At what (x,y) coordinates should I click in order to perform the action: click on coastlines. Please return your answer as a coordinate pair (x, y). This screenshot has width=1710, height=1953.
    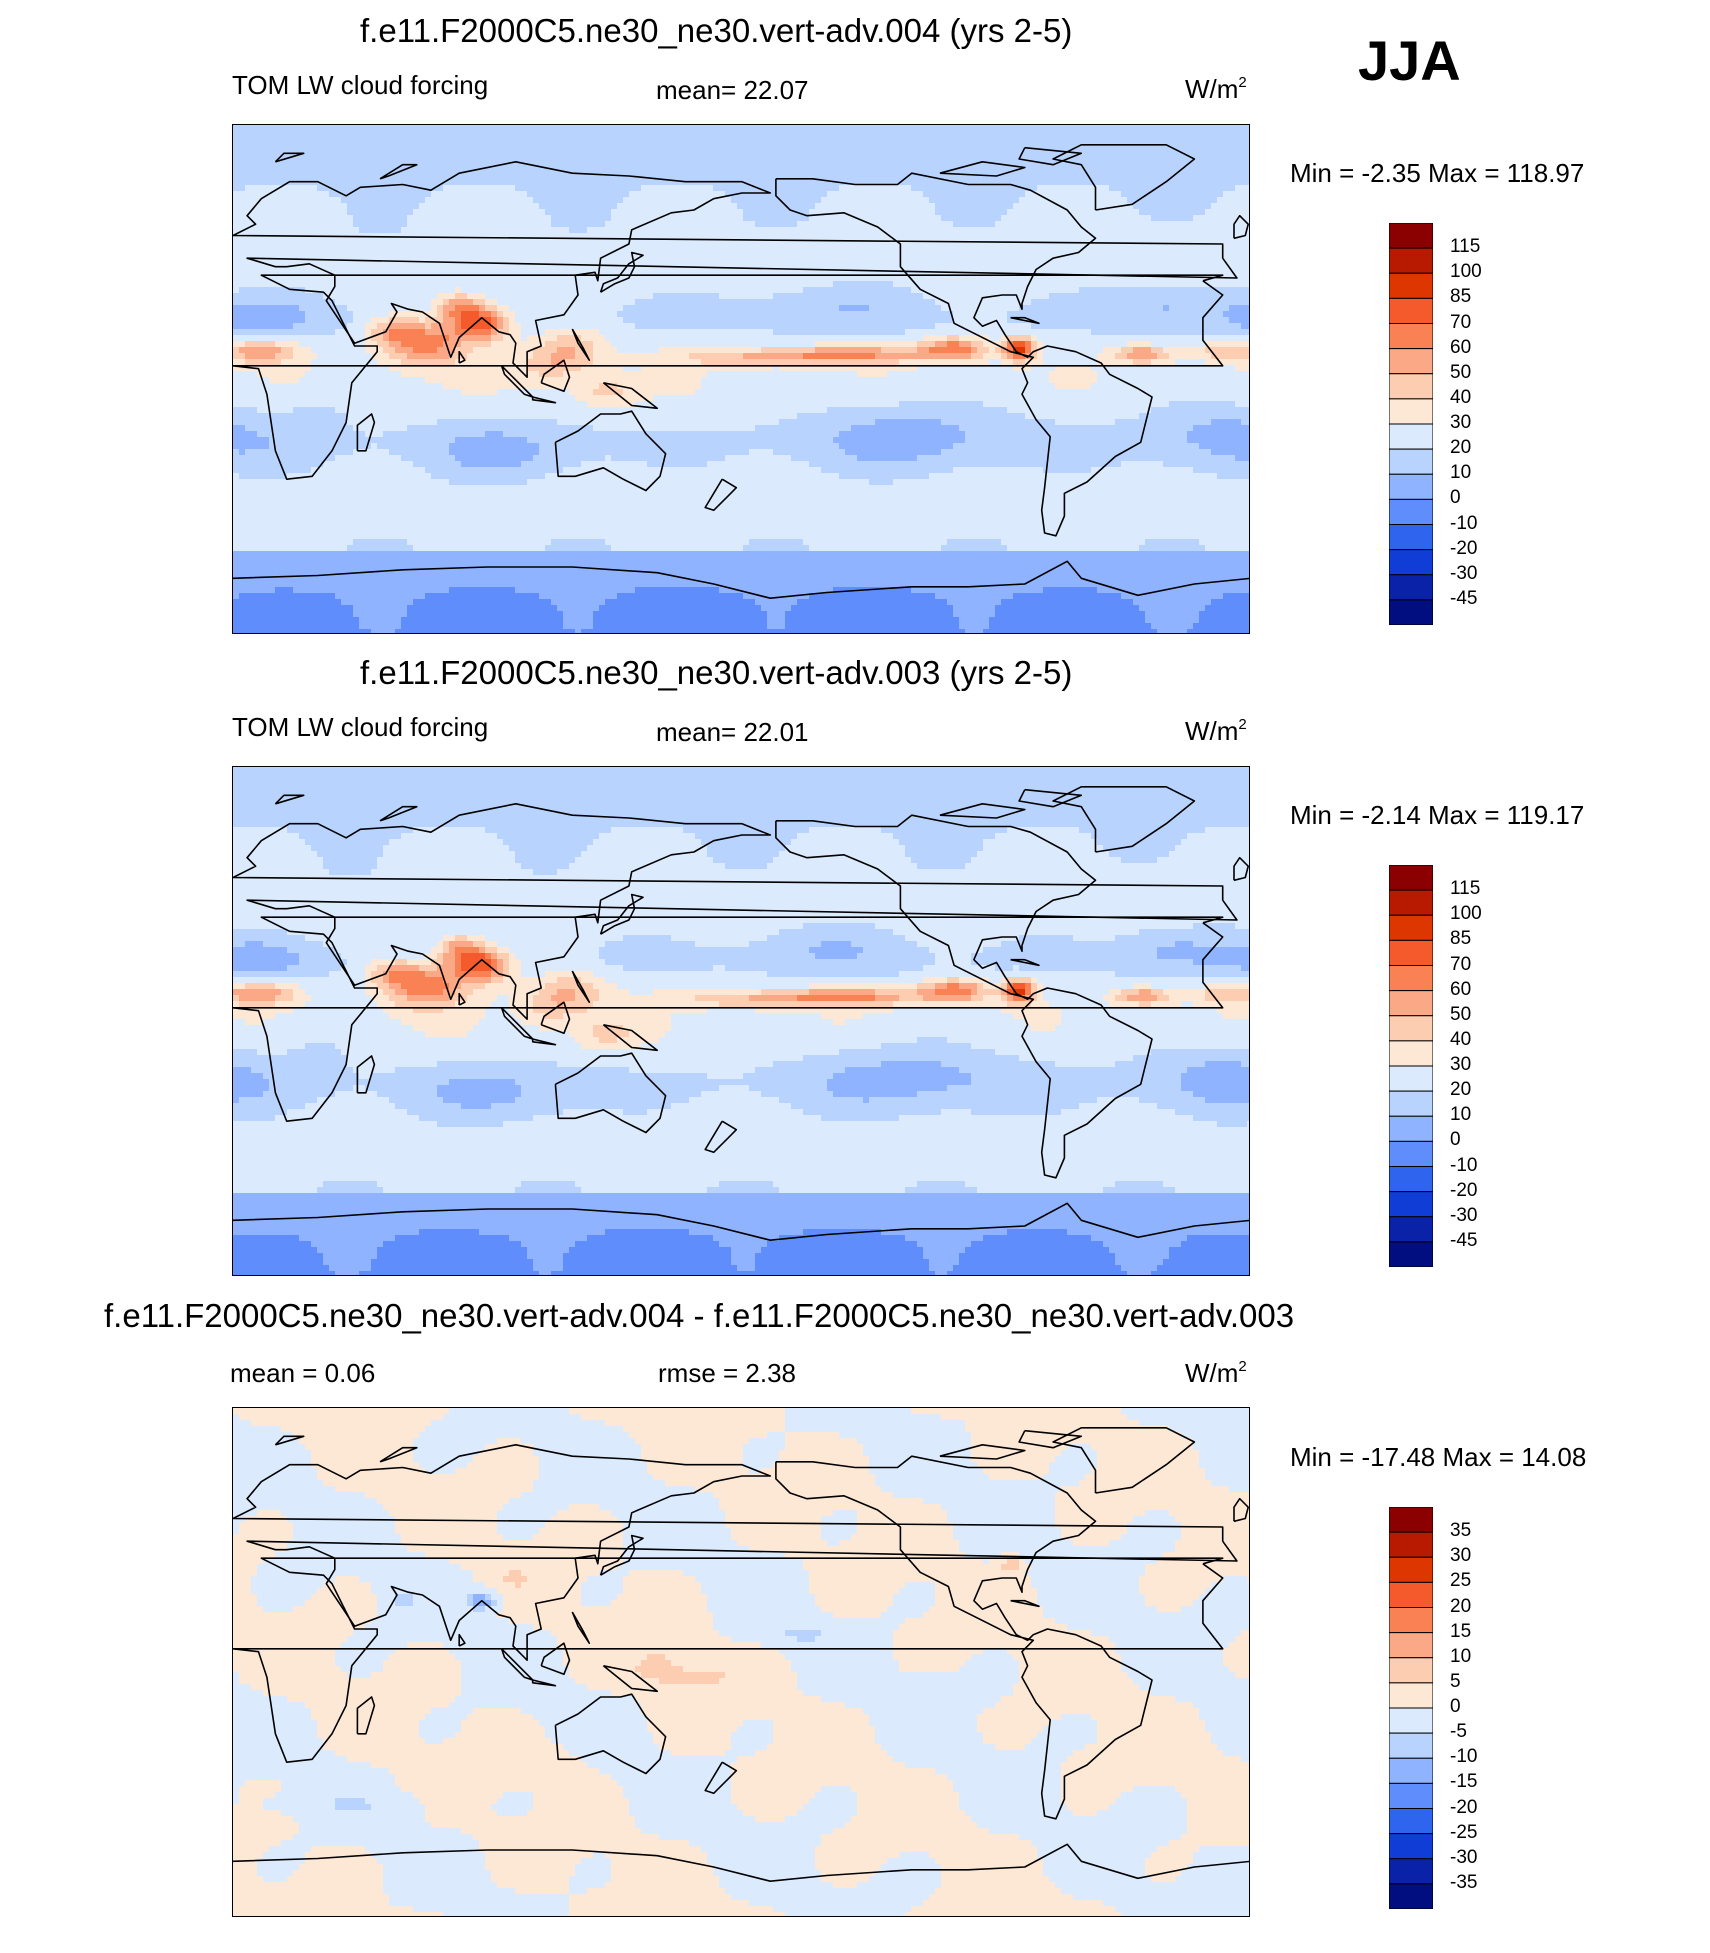
    Looking at the image, I should click on (741, 371).